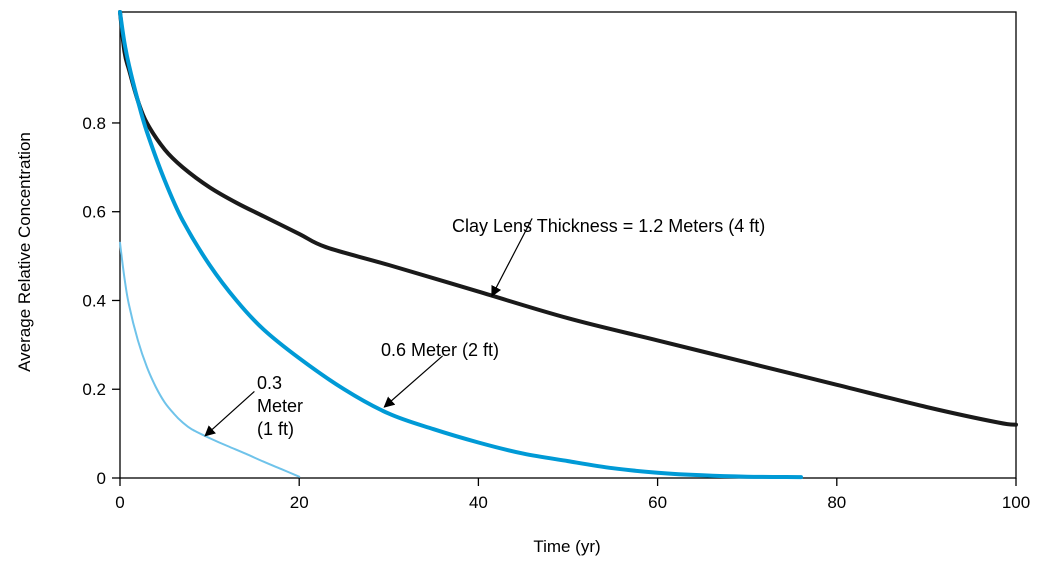  What do you see at coordinates (572, 495) in the screenshot?
I see `x-axis: 0 20 40 60 80 100` at bounding box center [572, 495].